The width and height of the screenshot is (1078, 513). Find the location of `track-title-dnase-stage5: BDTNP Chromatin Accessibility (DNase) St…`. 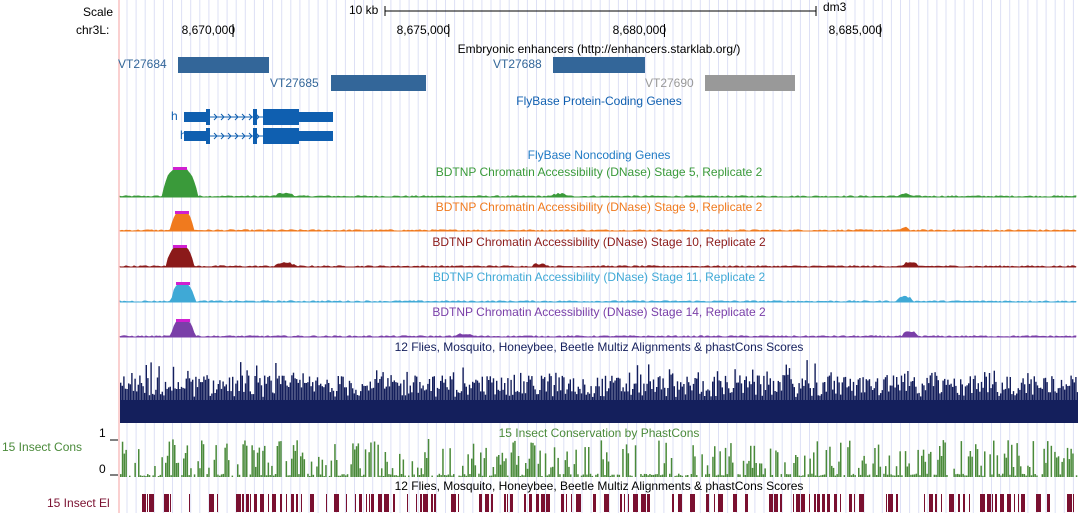

track-title-dnase-stage5: BDTNP Chromatin Accessibility (DNase) St… is located at coordinates (599, 172).